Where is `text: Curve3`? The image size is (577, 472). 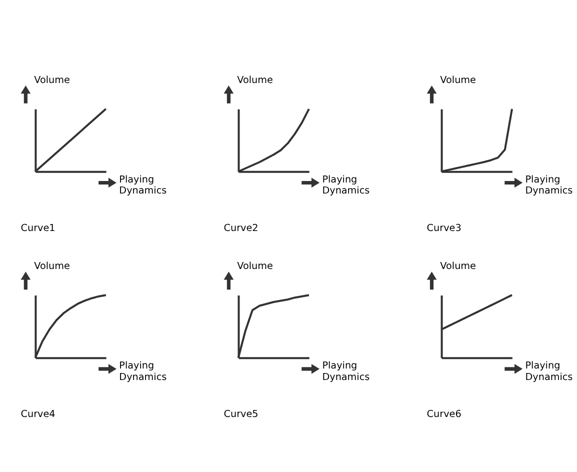 text: Curve3 is located at coordinates (444, 228).